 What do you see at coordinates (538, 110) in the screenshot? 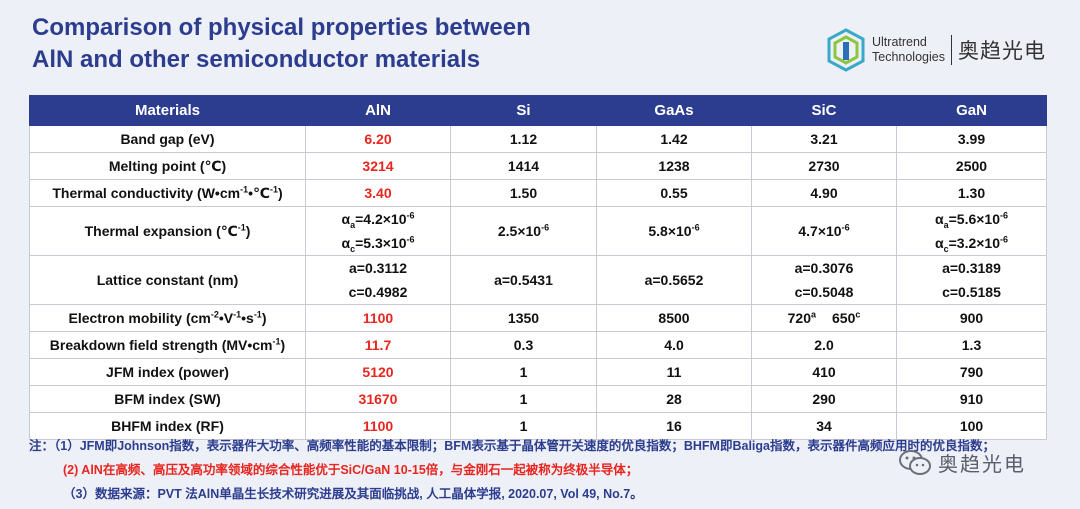
I see `table-header-row: Materials AlN Si GaAs SiC GaN` at bounding box center [538, 110].